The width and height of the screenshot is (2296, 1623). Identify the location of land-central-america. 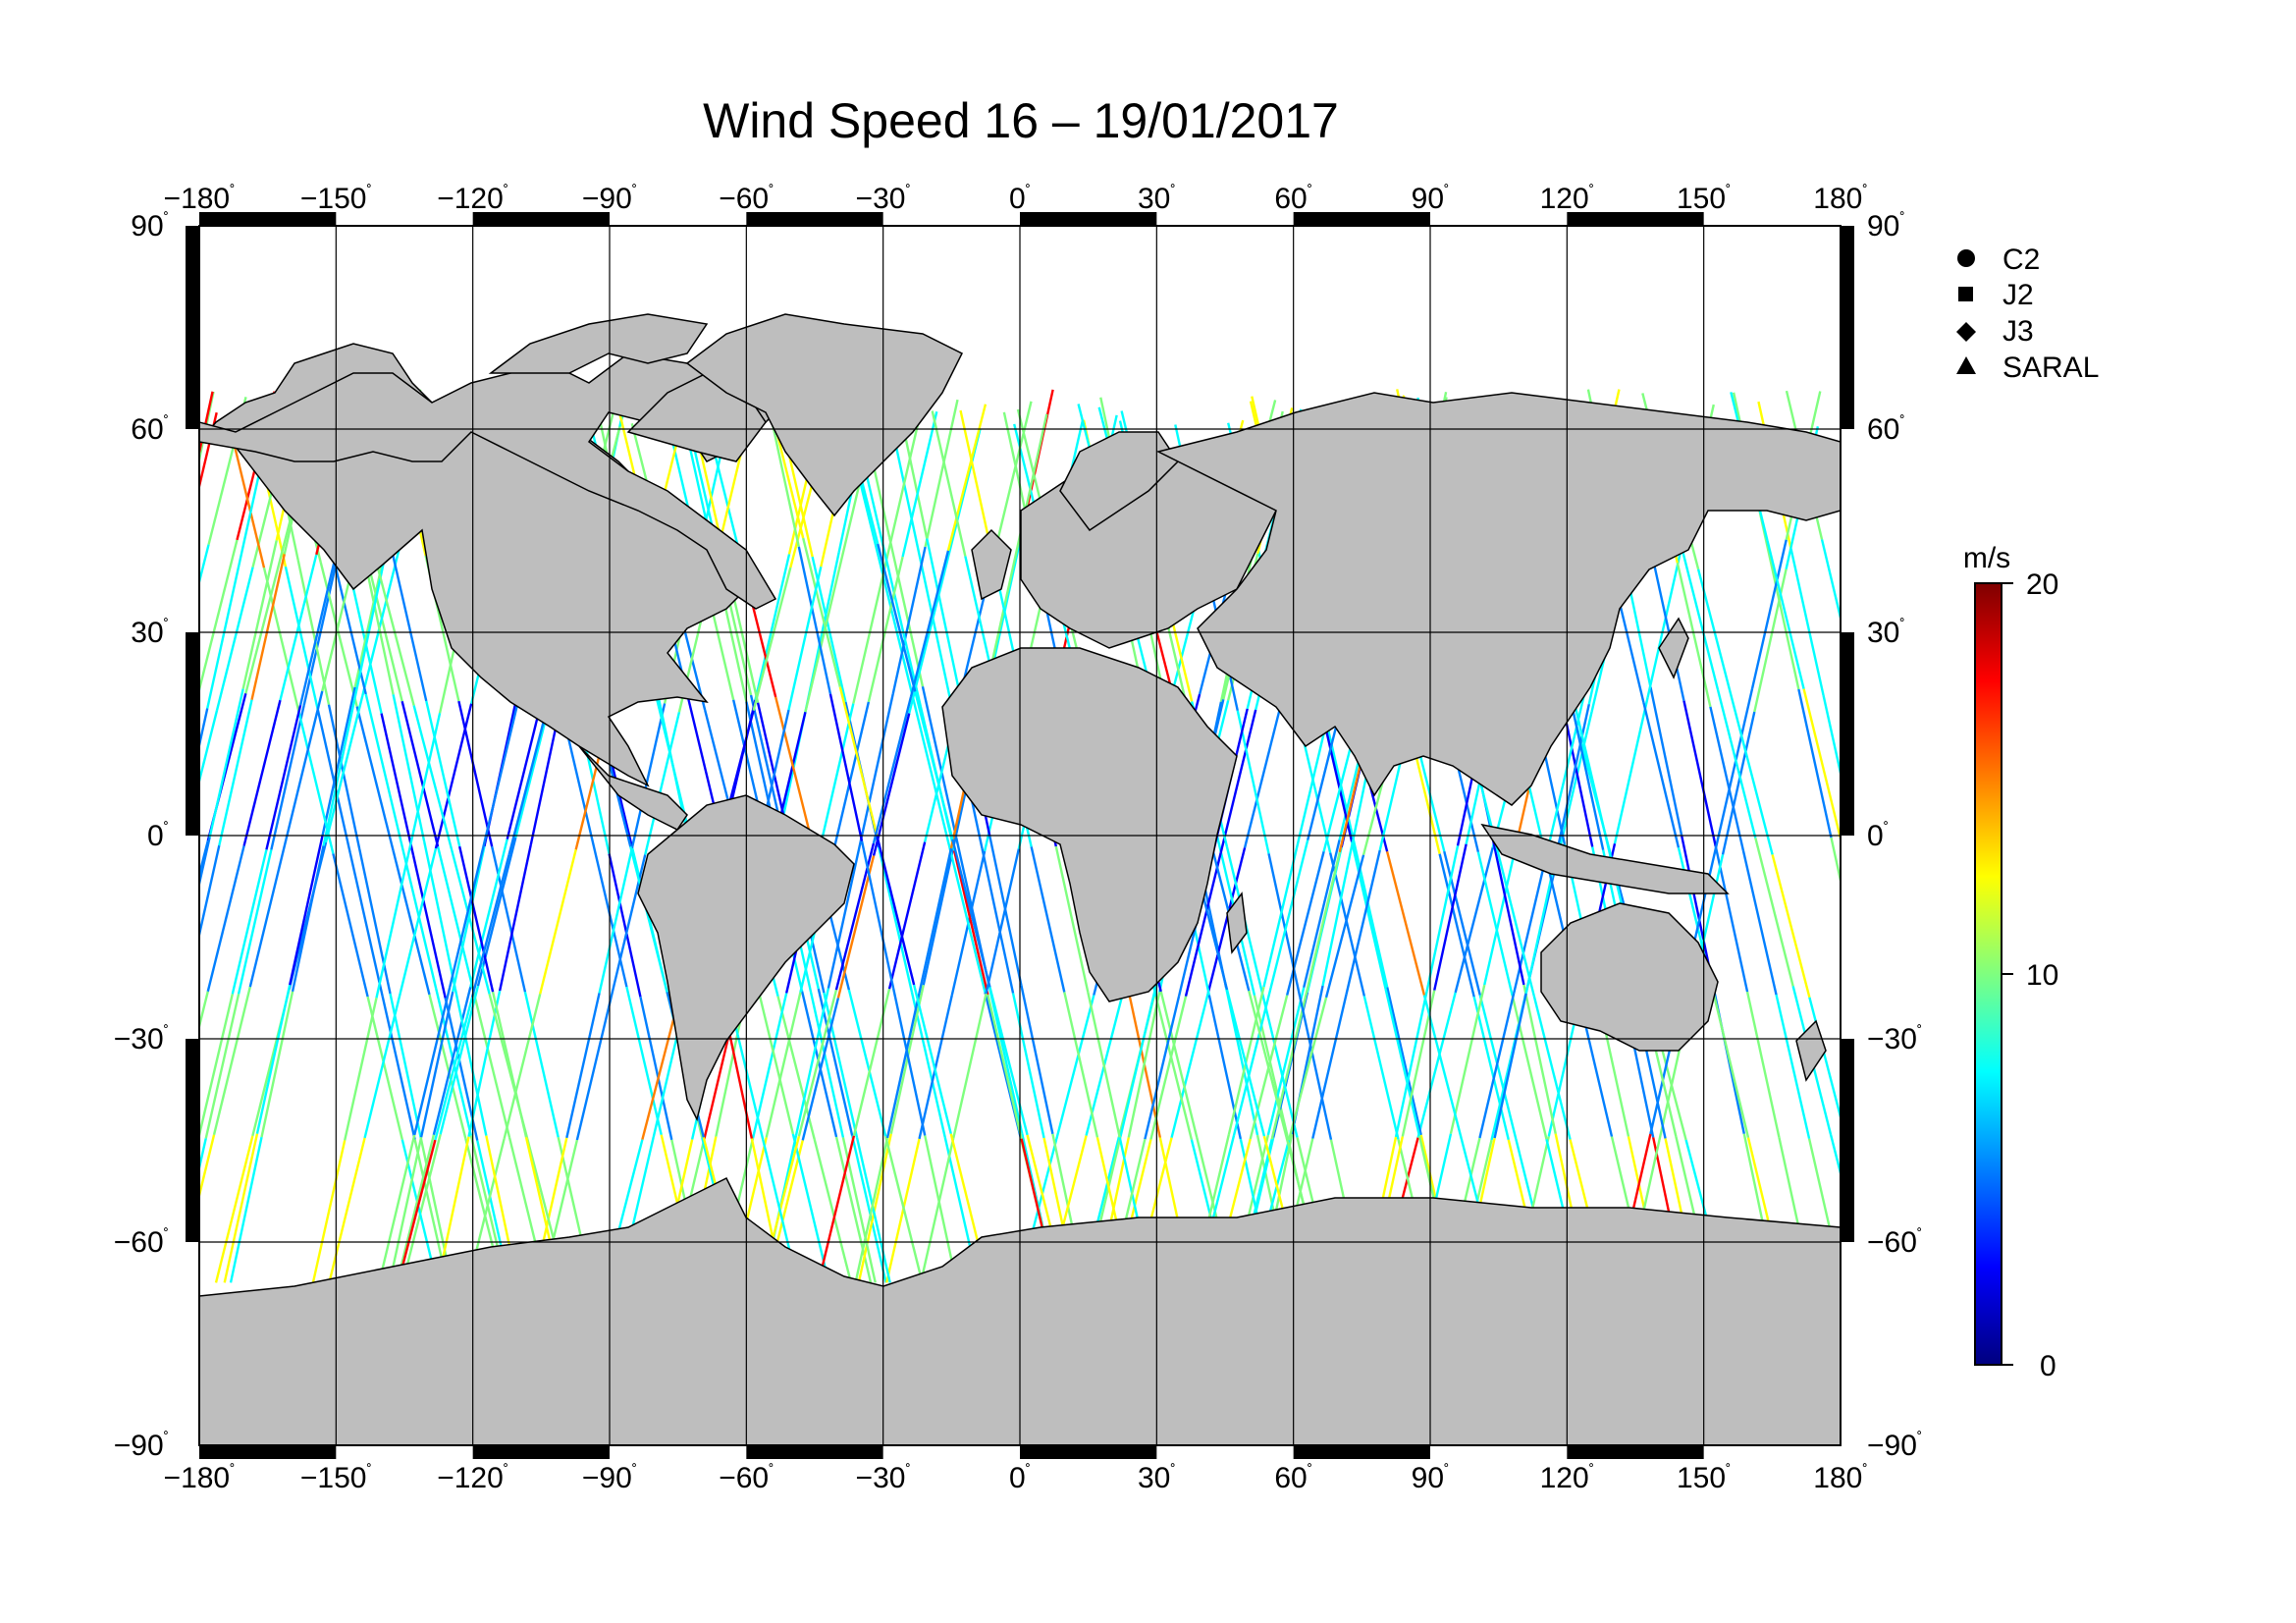
(633, 788).